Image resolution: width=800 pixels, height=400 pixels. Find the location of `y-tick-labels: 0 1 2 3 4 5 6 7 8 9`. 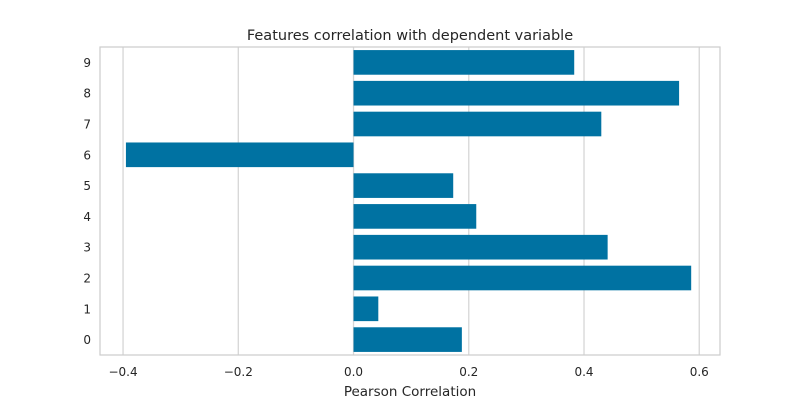

y-tick-labels: 0 1 2 3 4 5 6 7 8 9 is located at coordinates (87, 201).